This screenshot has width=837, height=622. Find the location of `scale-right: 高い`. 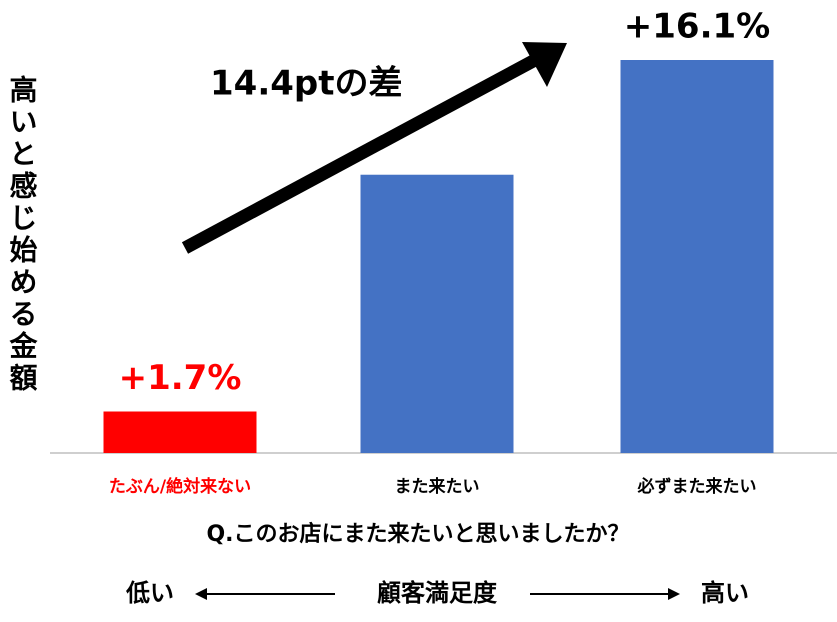

scale-right: 高い is located at coordinates (725, 593).